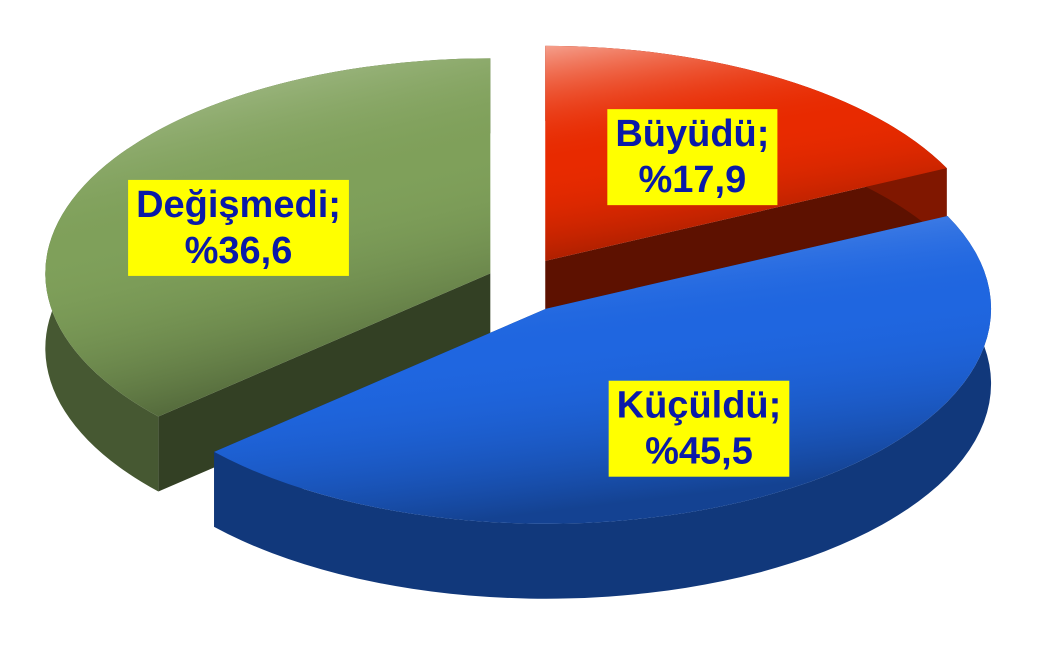 This screenshot has height=668, width=1043. I want to click on category-label: Küçüldü;, so click(699, 406).